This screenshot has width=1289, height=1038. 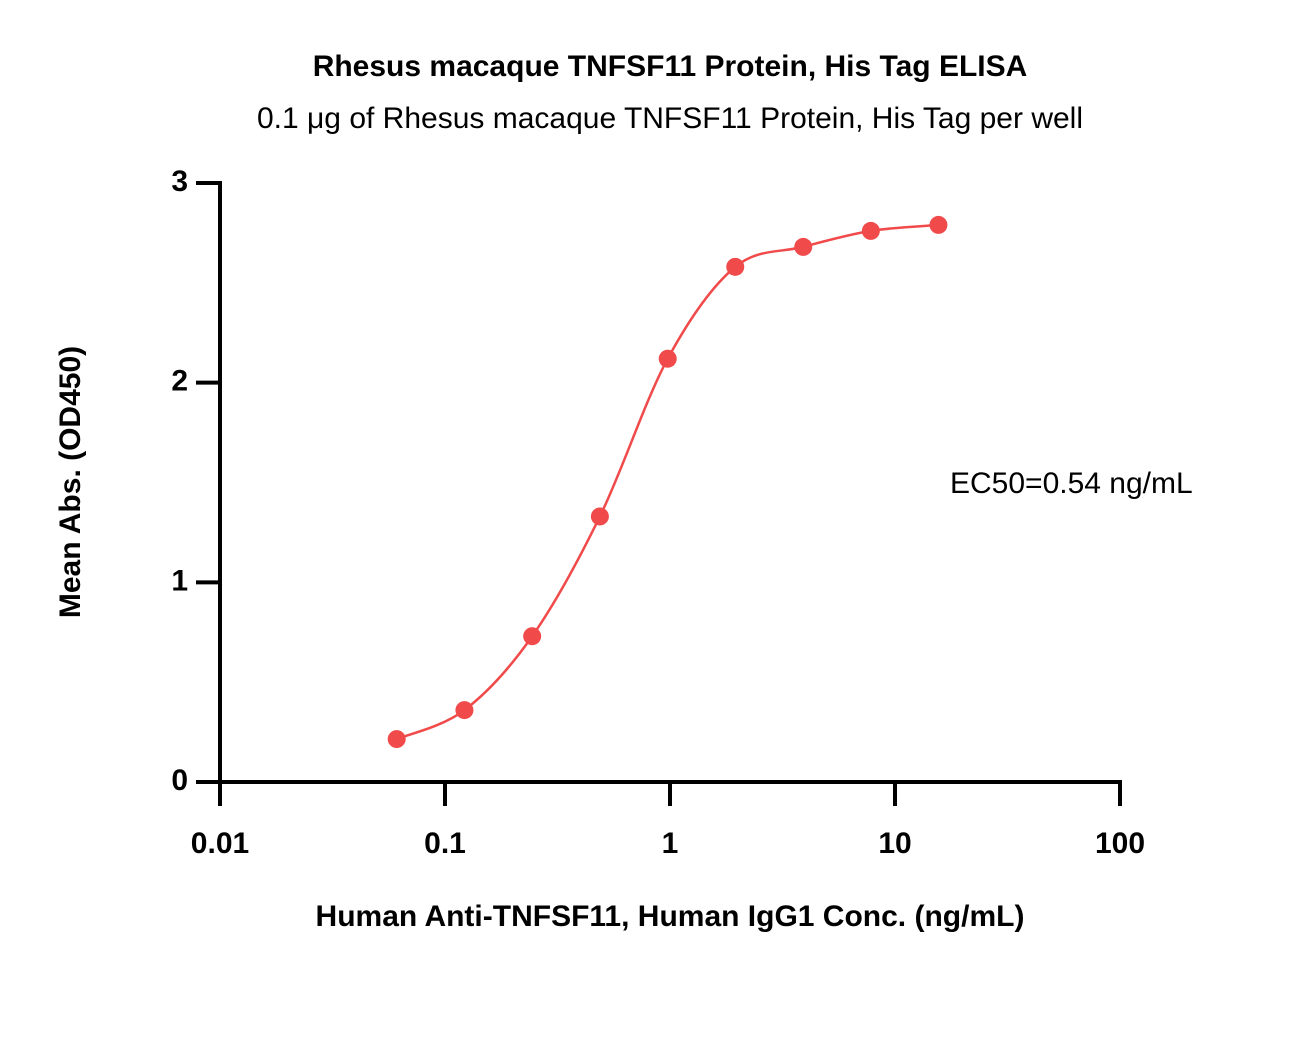 What do you see at coordinates (894, 843) in the screenshot?
I see `x-tick-label: 10` at bounding box center [894, 843].